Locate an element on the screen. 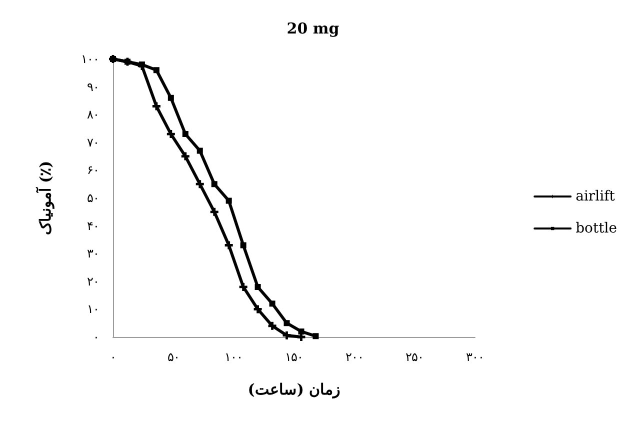 Image resolution: width=640 pixels, height=425 pixels. legend-label: airlift is located at coordinates (596, 196).